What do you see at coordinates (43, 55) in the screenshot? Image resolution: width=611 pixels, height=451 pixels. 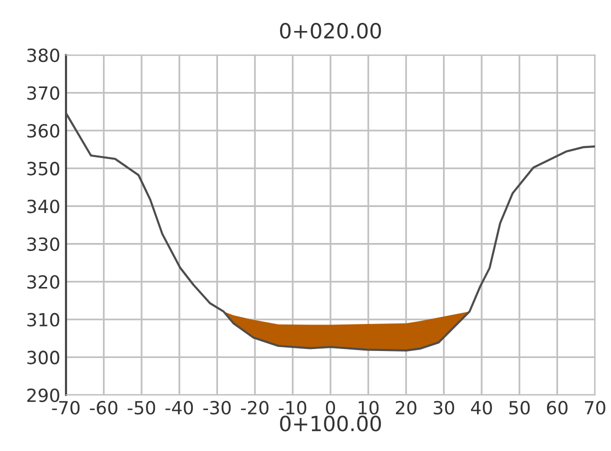 I see `y-tick-label: 380` at bounding box center [43, 55].